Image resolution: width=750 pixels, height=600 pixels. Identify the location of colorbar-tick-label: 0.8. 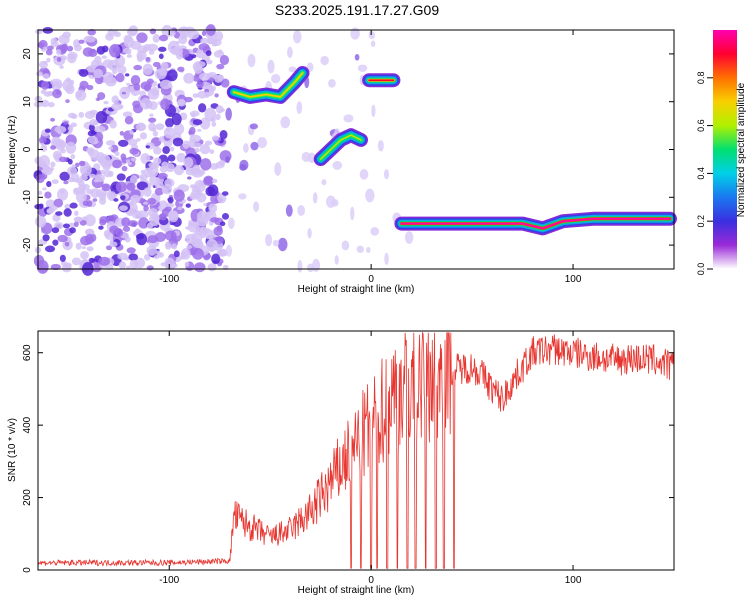
(701, 78).